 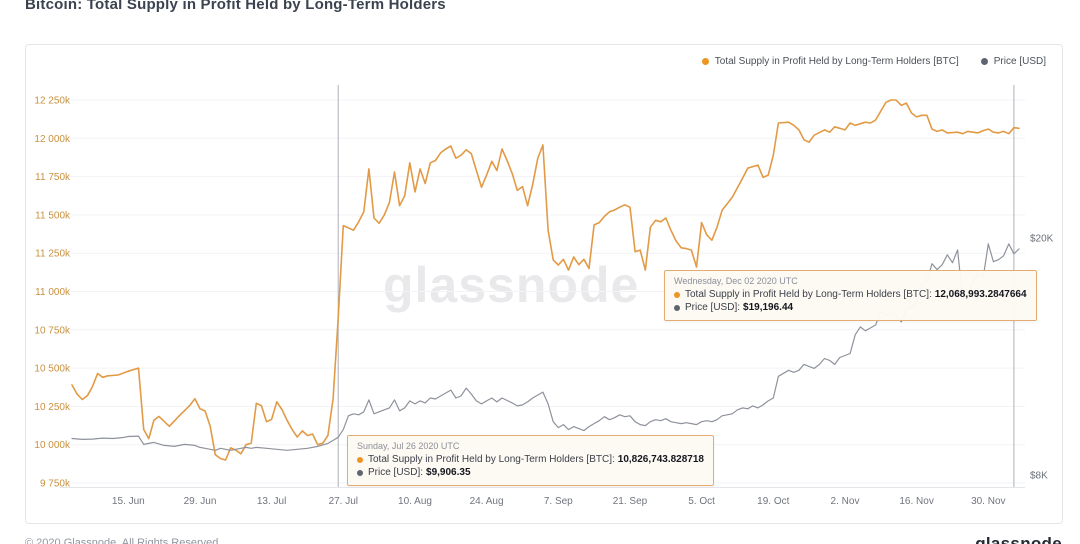 I want to click on y-left-tick-label: 10 250k, so click(x=52, y=407).